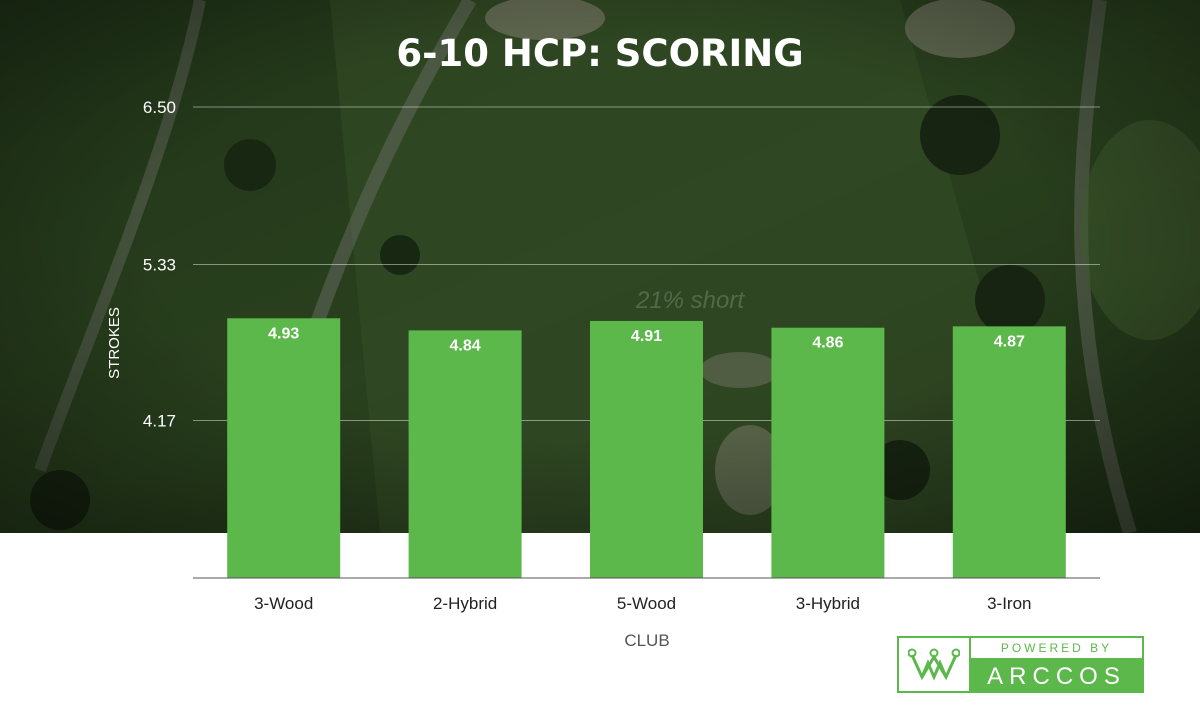 This screenshot has height=720, width=1200. Describe the element at coordinates (283, 603) in the screenshot. I see `x-tick-label: 3-Wood` at that location.